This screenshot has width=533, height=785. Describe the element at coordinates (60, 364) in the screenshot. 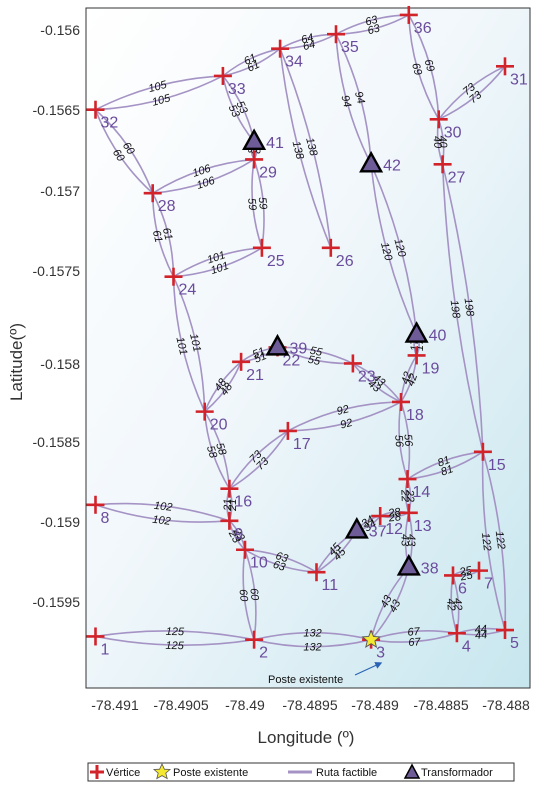

I see `y-tick-label: -0.158` at that location.